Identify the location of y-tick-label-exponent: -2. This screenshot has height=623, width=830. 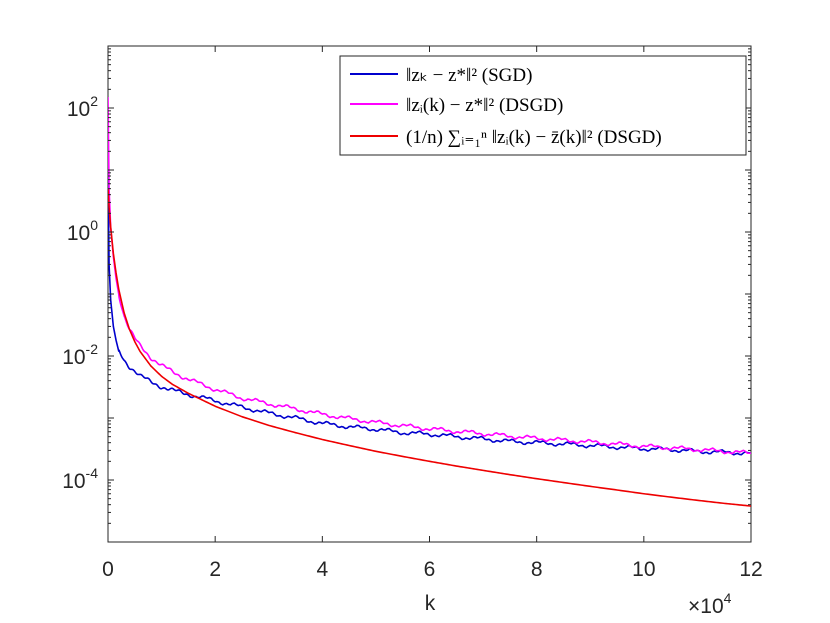
(92, 349).